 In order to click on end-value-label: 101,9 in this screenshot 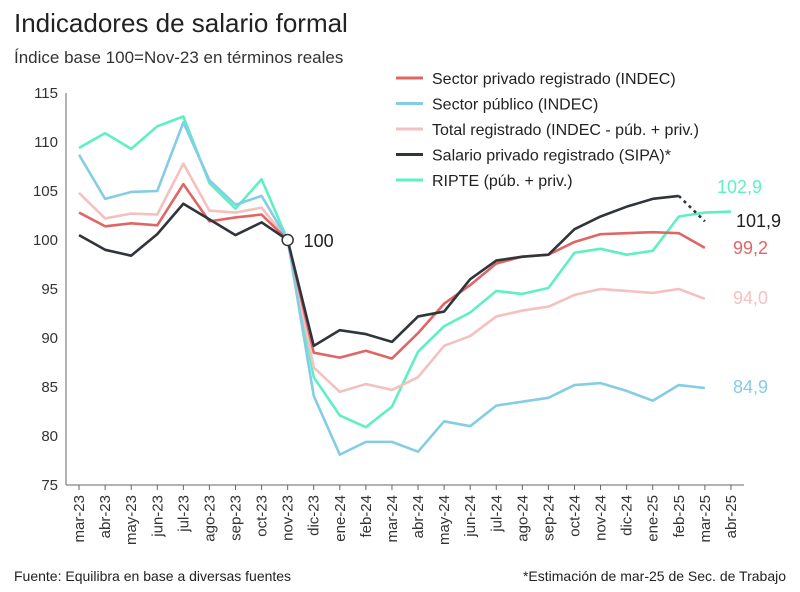, I will do `click(758, 221)`.